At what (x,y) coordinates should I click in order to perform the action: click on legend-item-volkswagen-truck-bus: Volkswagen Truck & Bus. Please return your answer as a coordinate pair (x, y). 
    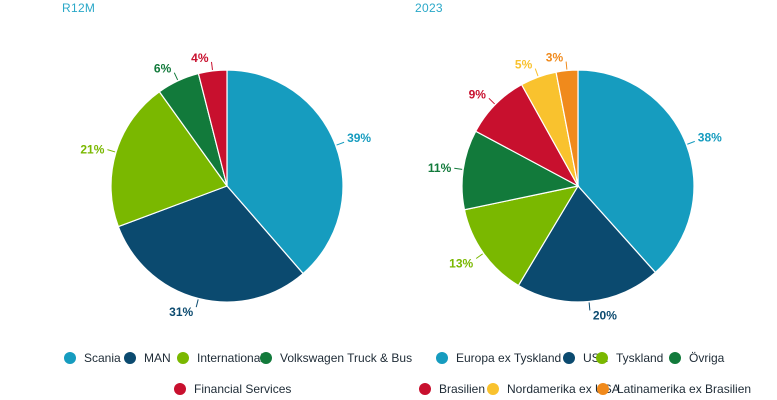
    Looking at the image, I should click on (336, 358).